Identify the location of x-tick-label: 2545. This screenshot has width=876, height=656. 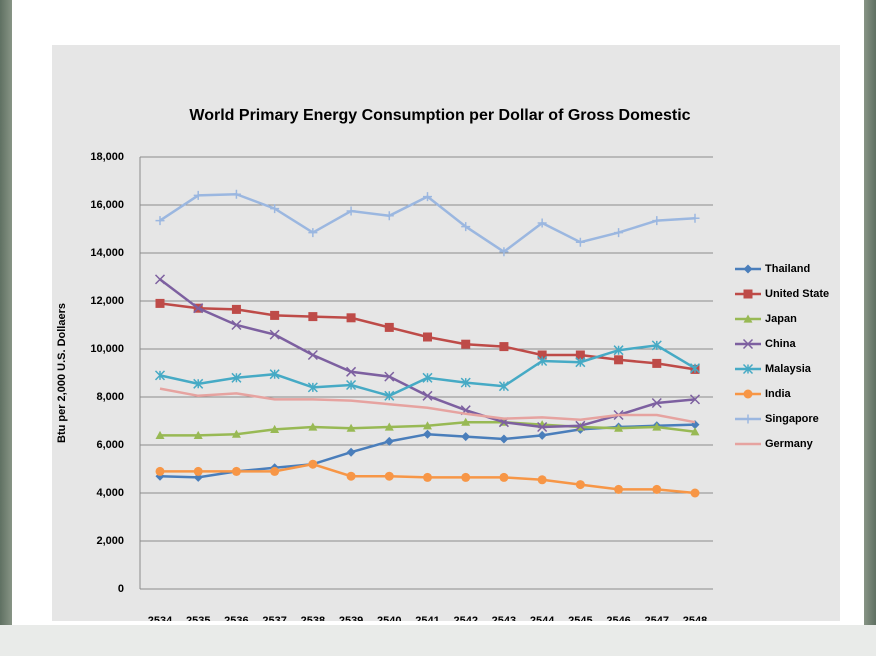
(580, 621).